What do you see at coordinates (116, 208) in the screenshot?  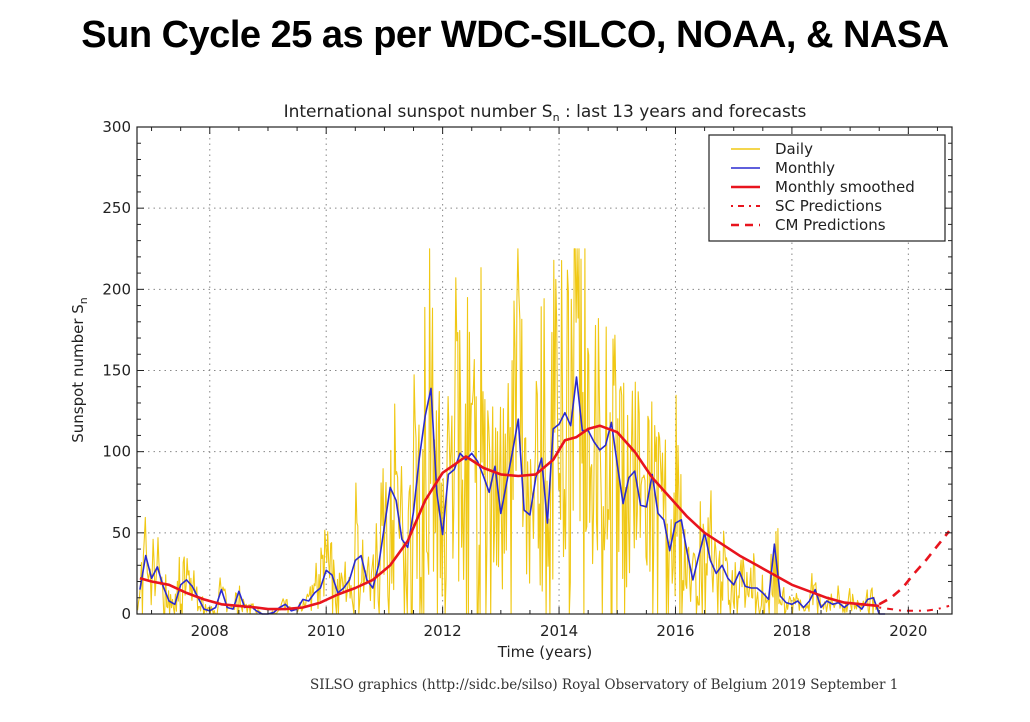 I see `y-tick-label: 250` at bounding box center [116, 208].